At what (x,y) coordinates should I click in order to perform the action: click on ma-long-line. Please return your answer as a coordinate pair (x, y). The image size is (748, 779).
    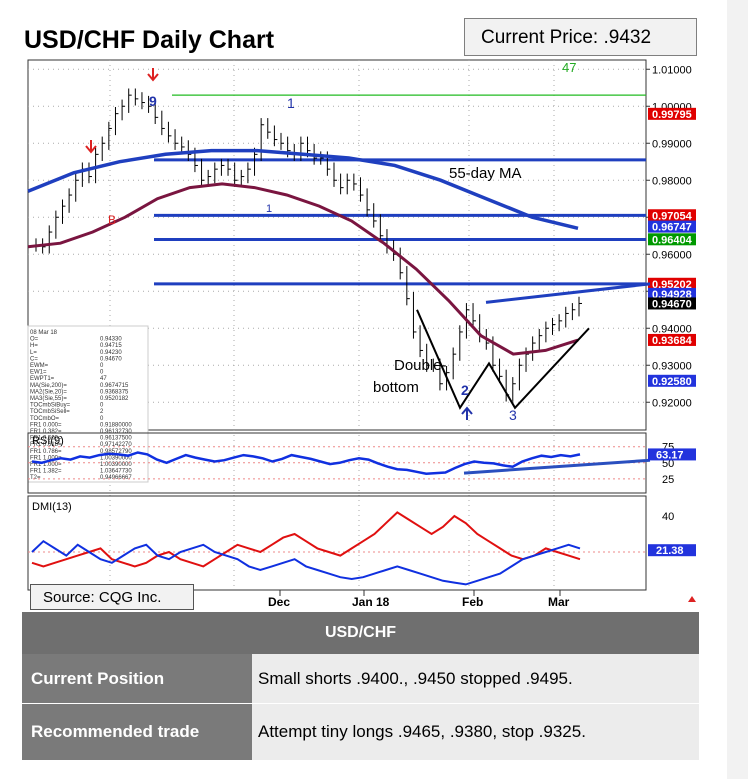
    Looking at the image, I should click on (303, 189).